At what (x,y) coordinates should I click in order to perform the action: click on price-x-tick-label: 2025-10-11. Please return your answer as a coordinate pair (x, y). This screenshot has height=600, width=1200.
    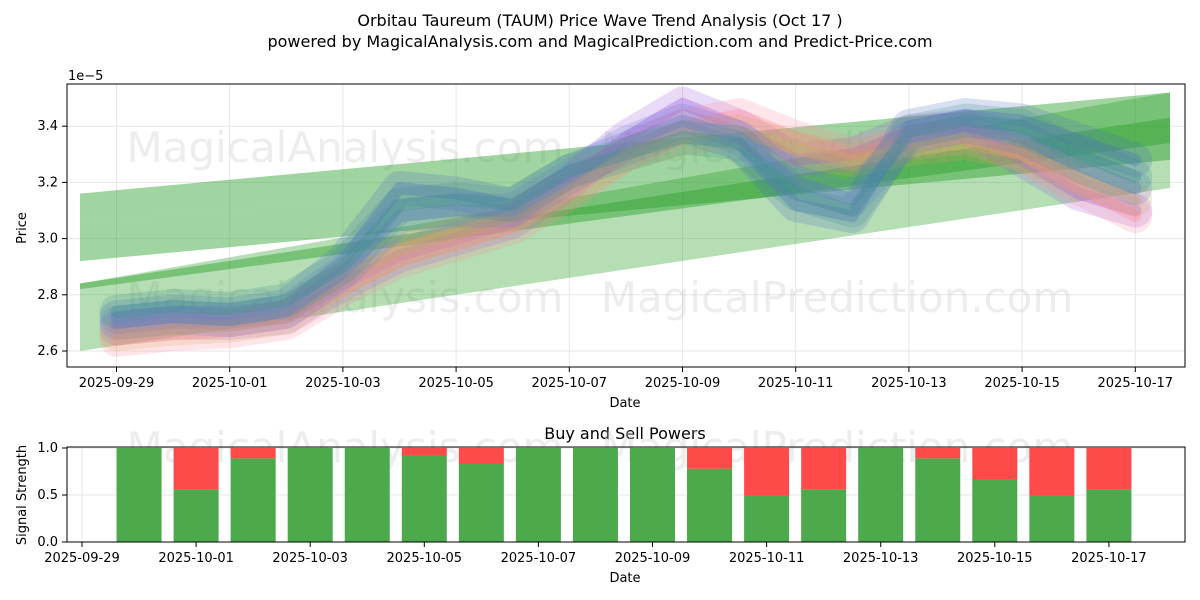
    Looking at the image, I should click on (796, 383).